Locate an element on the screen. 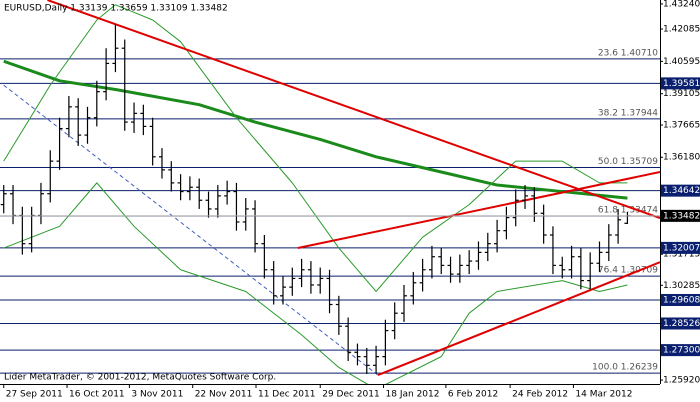 The image size is (700, 402). x-tick-label: 14 Mar 2012 is located at coordinates (603, 395).